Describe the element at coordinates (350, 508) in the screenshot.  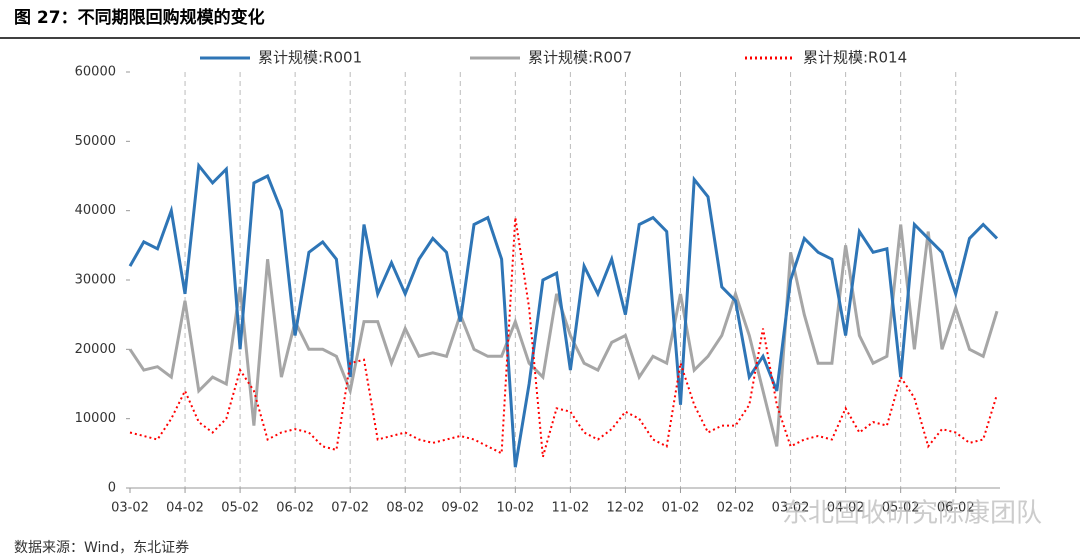
I see `x-tick-label: 07-02` at that location.